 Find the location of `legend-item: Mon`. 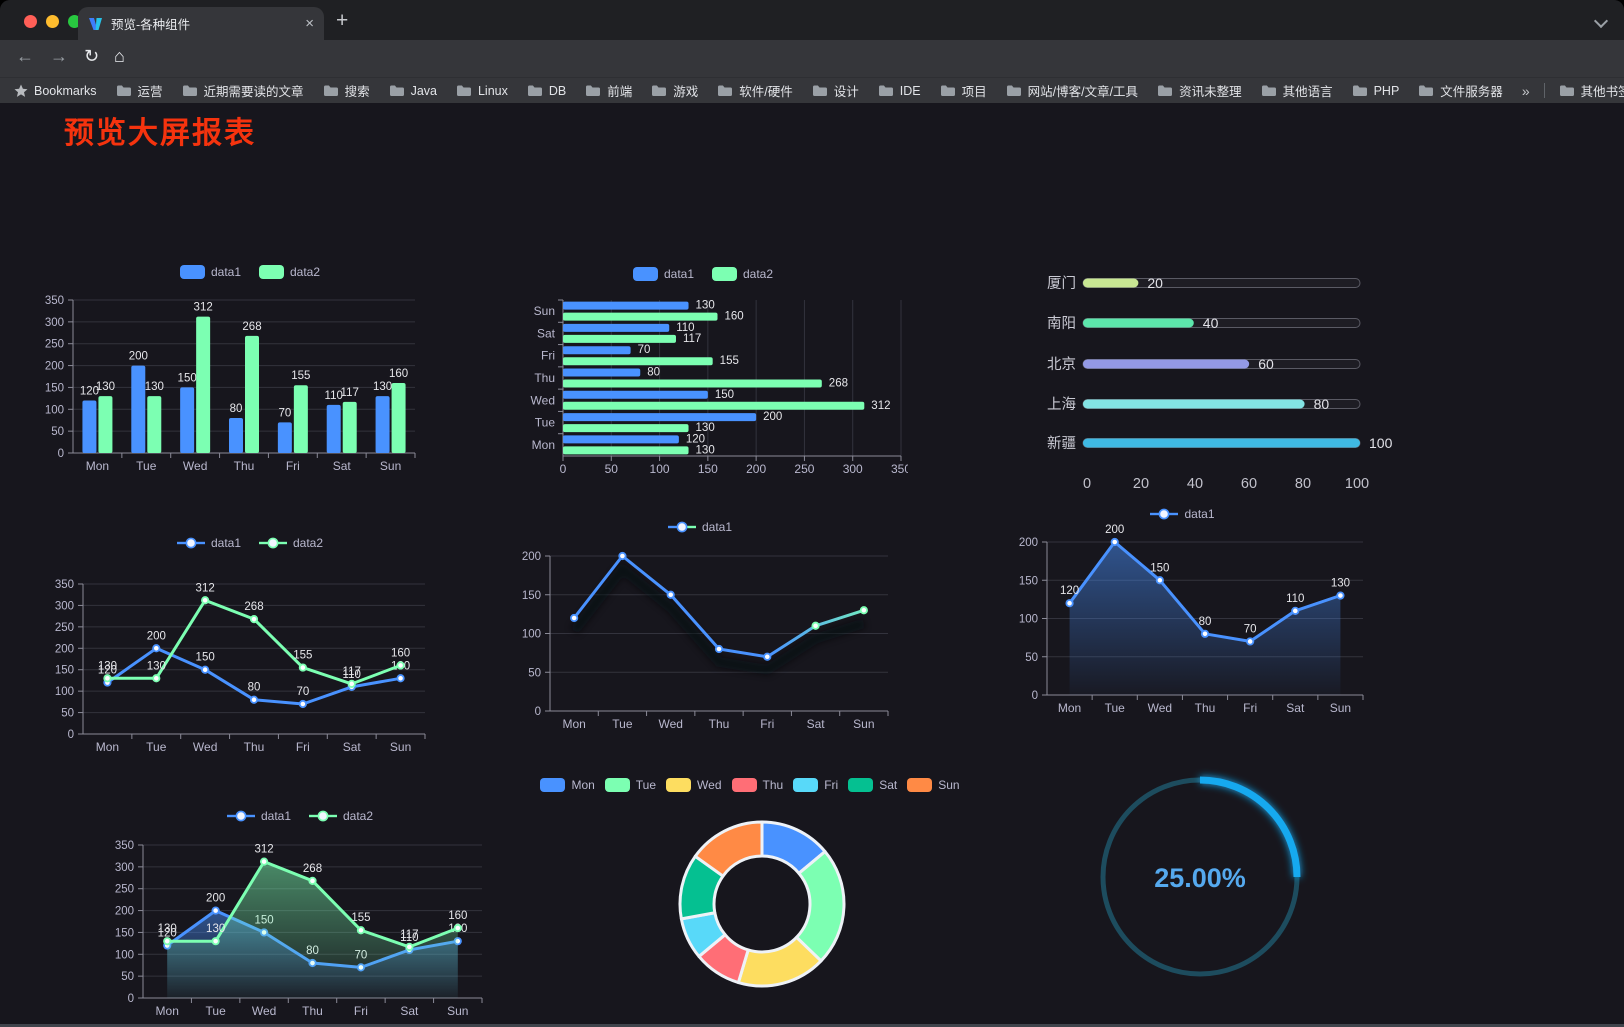

legend-item: Mon is located at coordinates (567, 785).